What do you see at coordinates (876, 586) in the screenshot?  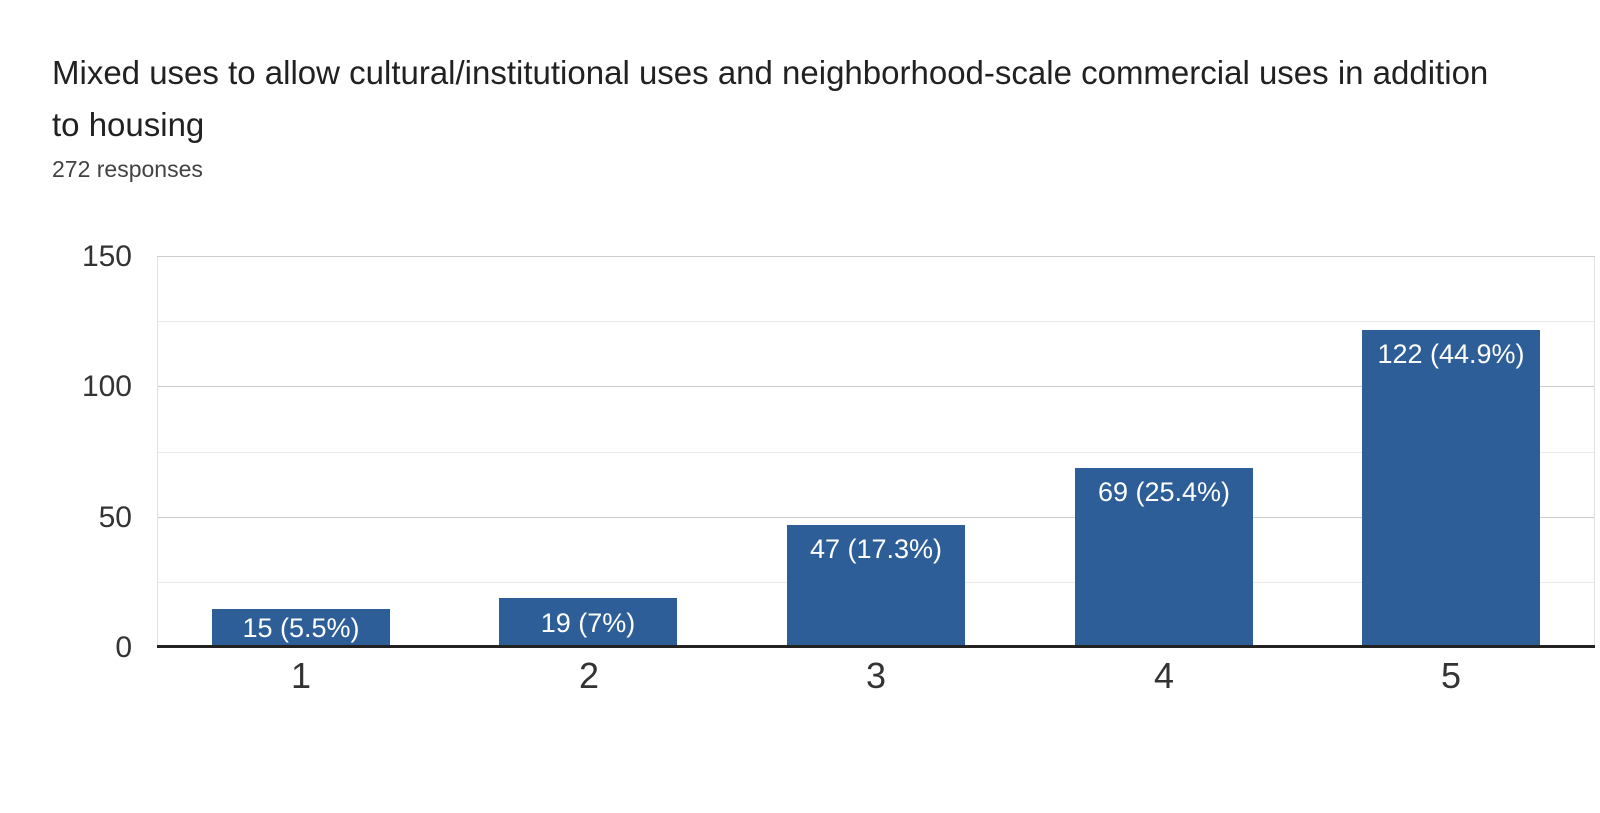 I see `bar-3: 47 (17.3%)` at bounding box center [876, 586].